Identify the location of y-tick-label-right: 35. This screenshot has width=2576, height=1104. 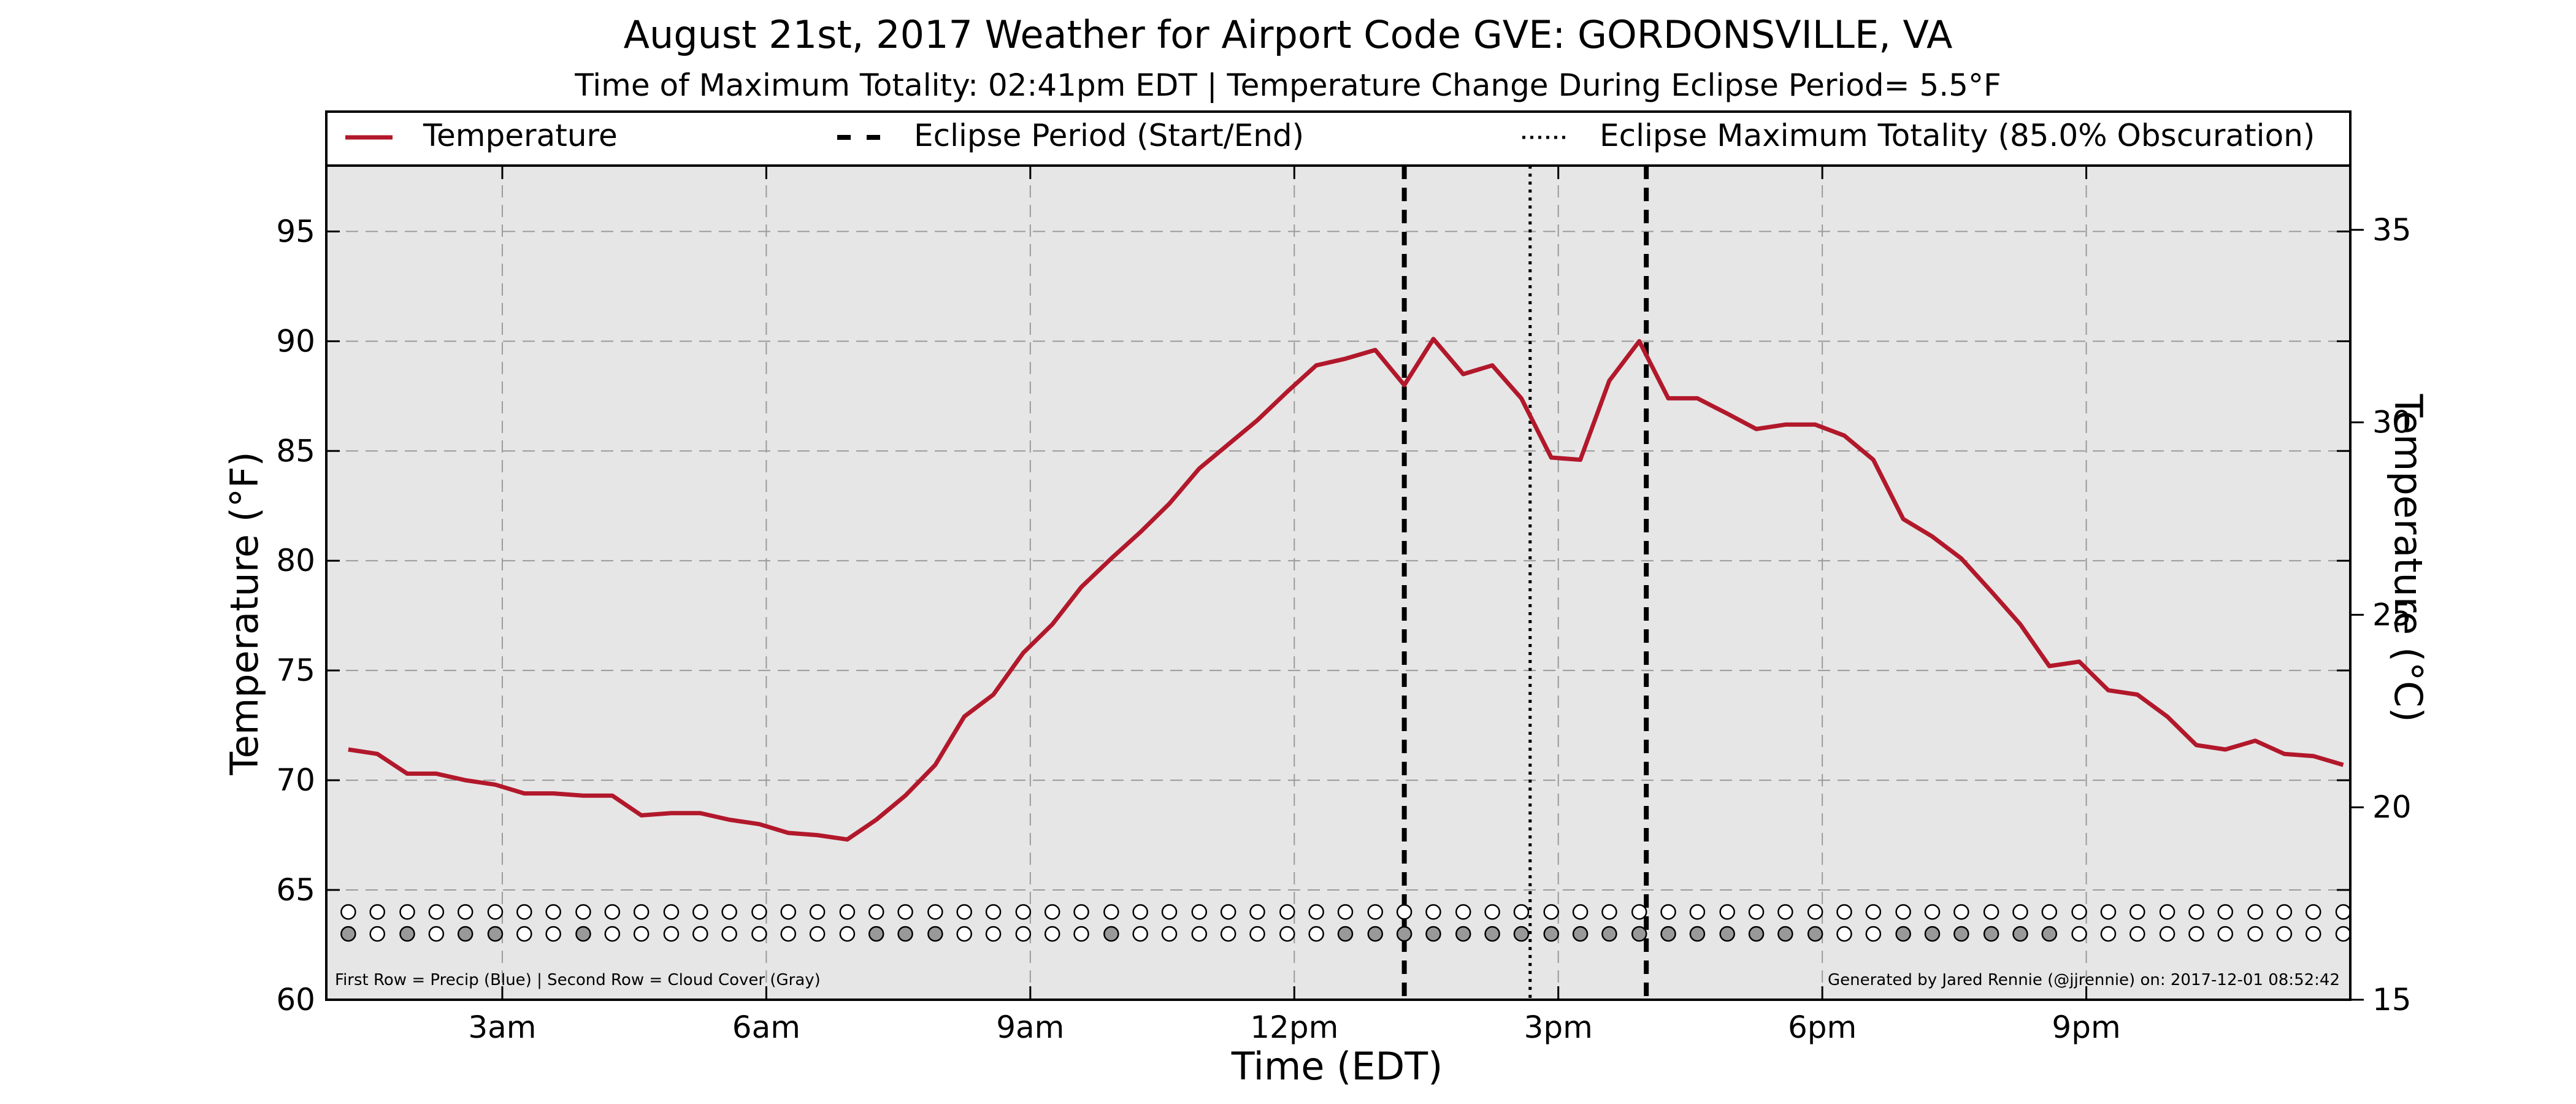
(2392, 230).